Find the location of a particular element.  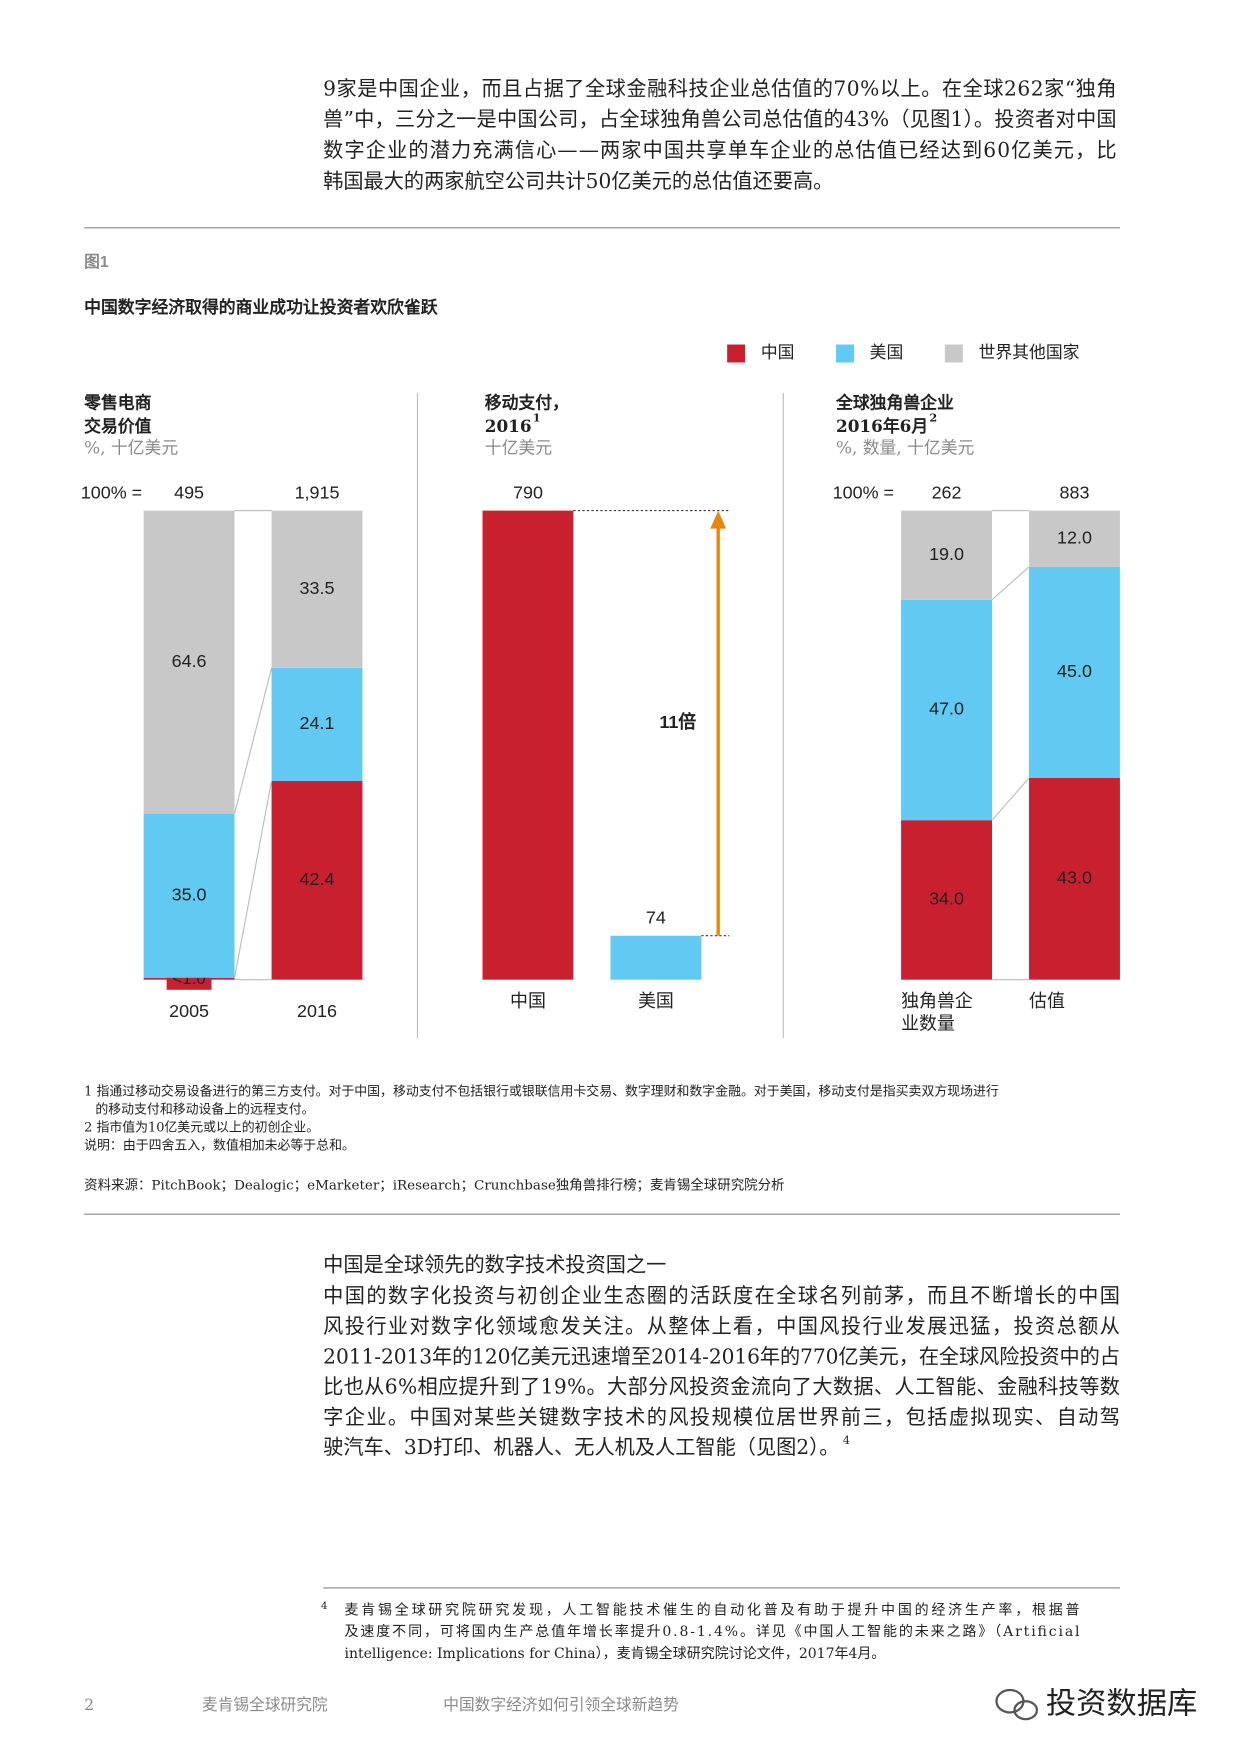

panel-title: 全球独角兽企业 is located at coordinates (894, 403).